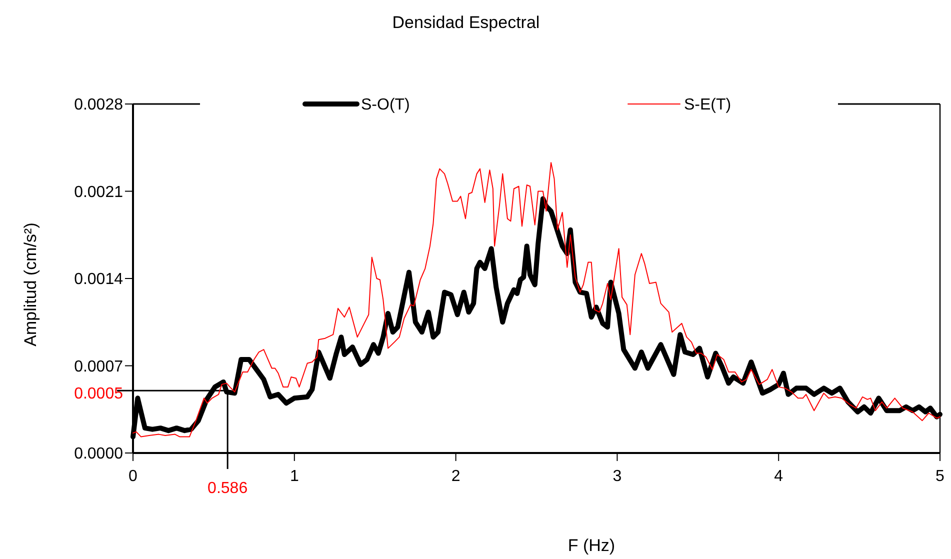 The width and height of the screenshot is (951, 559). What do you see at coordinates (99, 279) in the screenshot?
I see `y-tick-label: 0.0014` at bounding box center [99, 279].